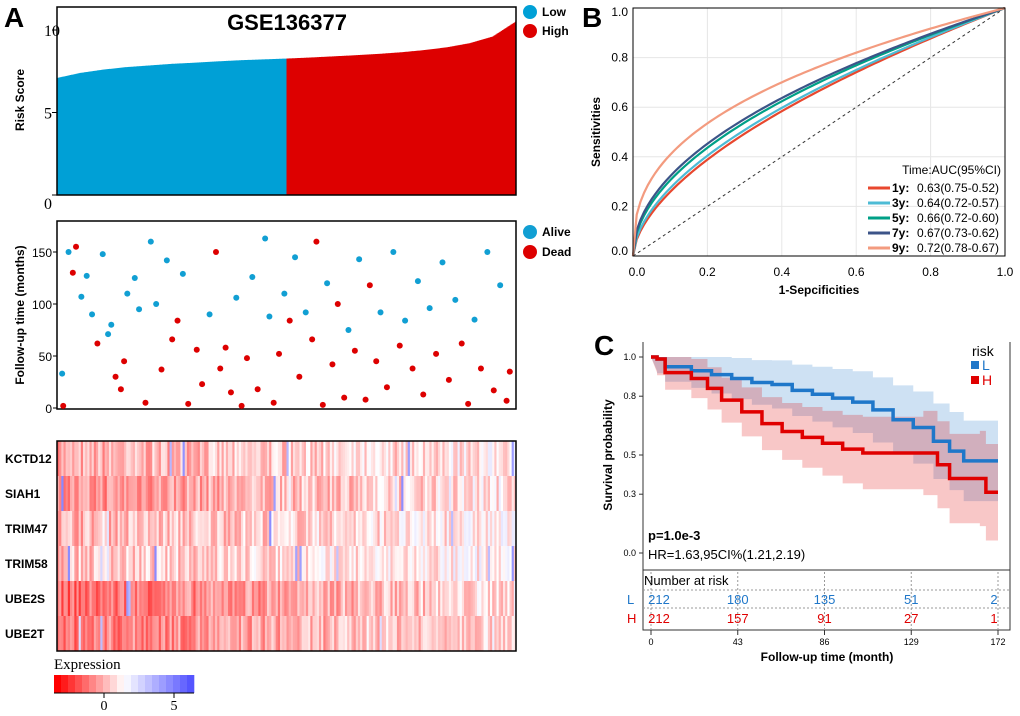  What do you see at coordinates (659, 599) in the screenshot?
I see `at-risk-count: 212` at bounding box center [659, 599].